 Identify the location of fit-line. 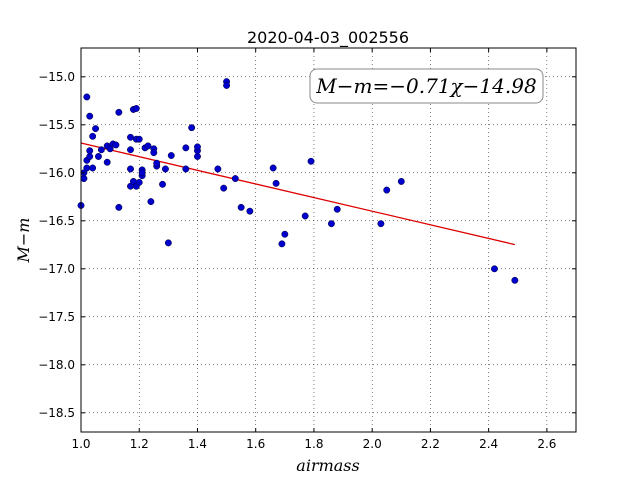
(298, 194).